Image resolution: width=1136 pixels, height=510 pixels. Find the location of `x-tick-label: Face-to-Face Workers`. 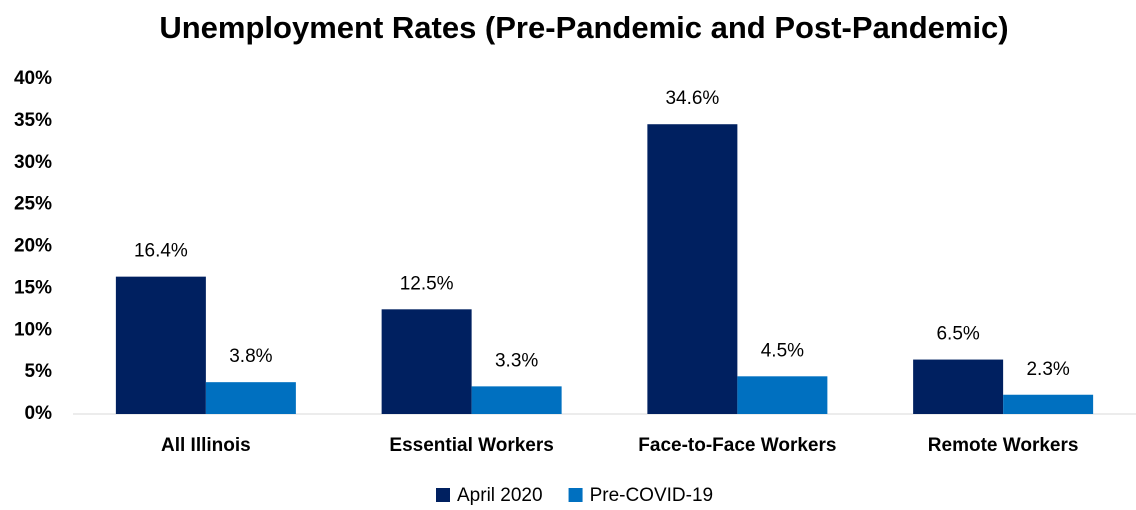

x-tick-label: Face-to-Face Workers is located at coordinates (737, 445).